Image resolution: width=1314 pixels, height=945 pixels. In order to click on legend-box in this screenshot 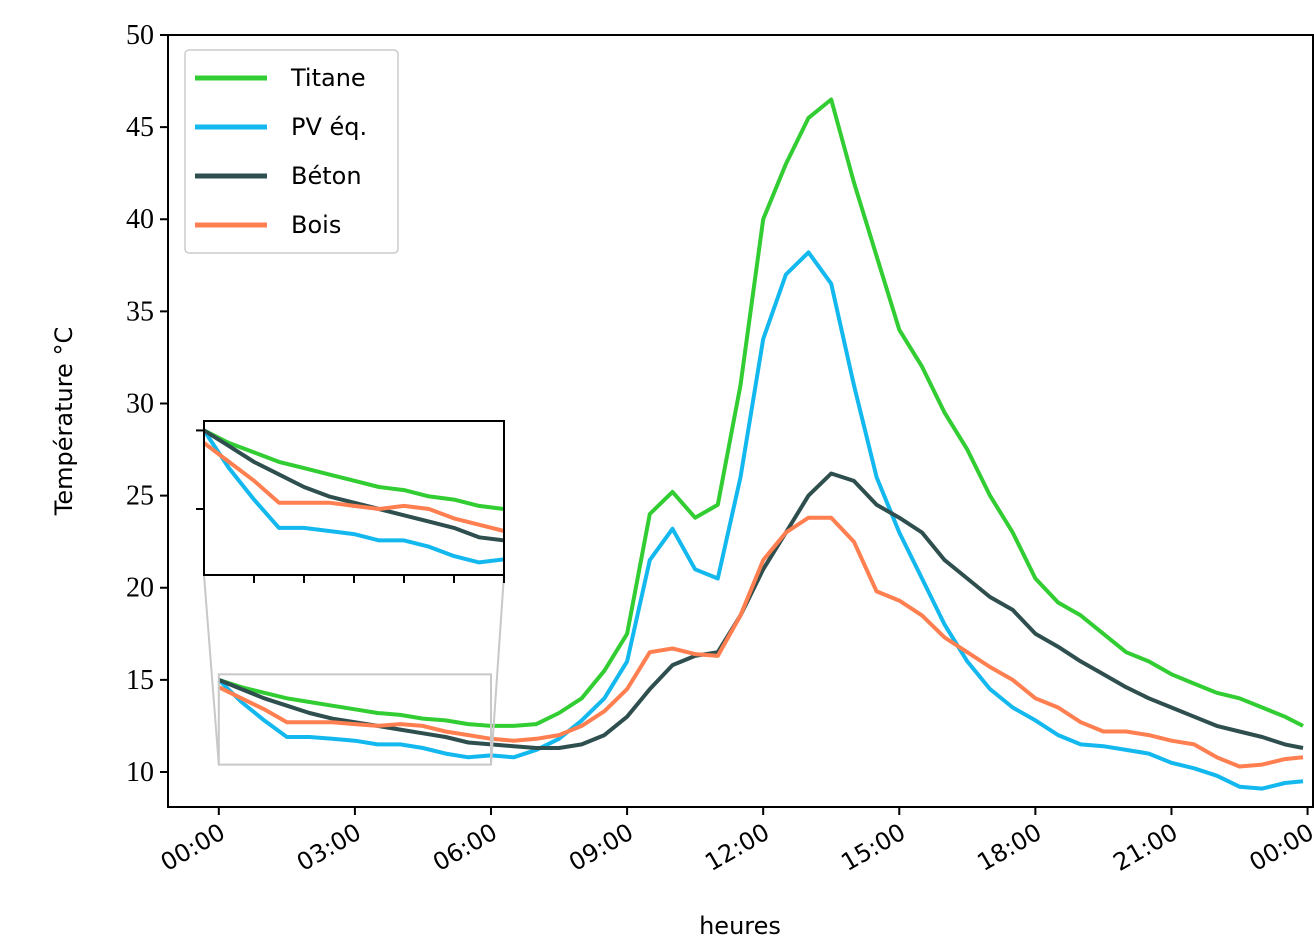, I will do `click(291, 151)`.